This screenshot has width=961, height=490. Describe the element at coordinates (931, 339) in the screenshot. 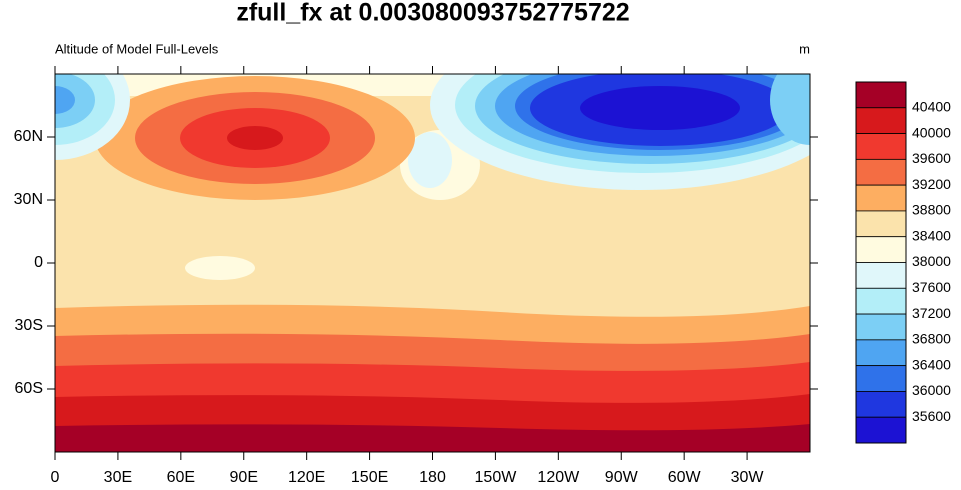

I see `colorbar-label: 36800` at that location.